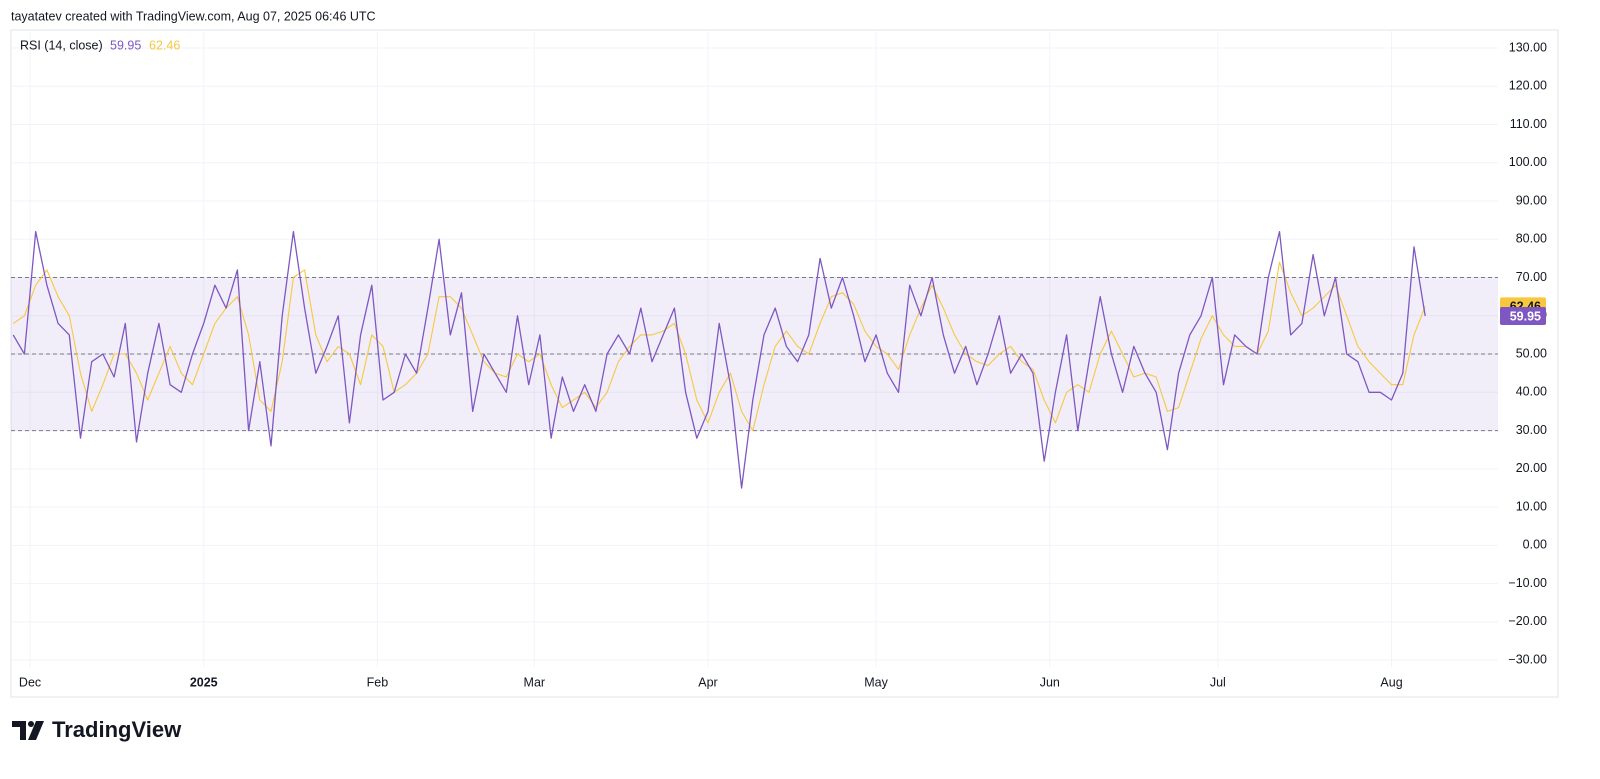 Image resolution: width=1600 pixels, height=779 pixels. Describe the element at coordinates (1525, 316) in the screenshot. I see `price-badge-label: 59.95` at that location.